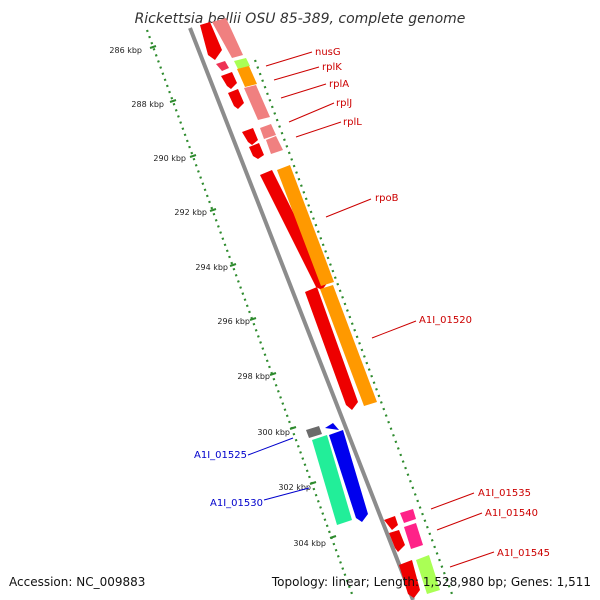 This screenshot has height=600, width=600. I want to click on gene-label-rpll: rplL, so click(352, 122).